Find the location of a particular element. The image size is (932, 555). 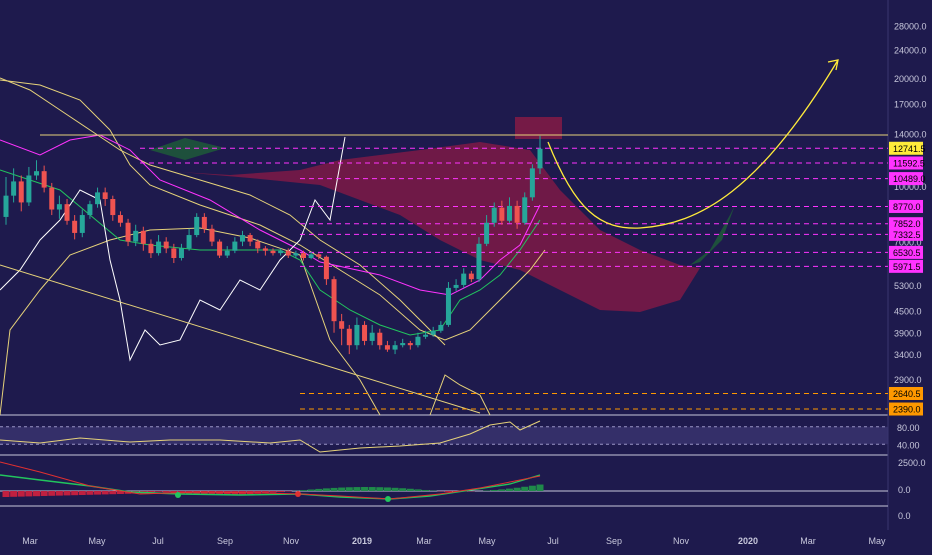

price-label: 2640.5 is located at coordinates (907, 394).